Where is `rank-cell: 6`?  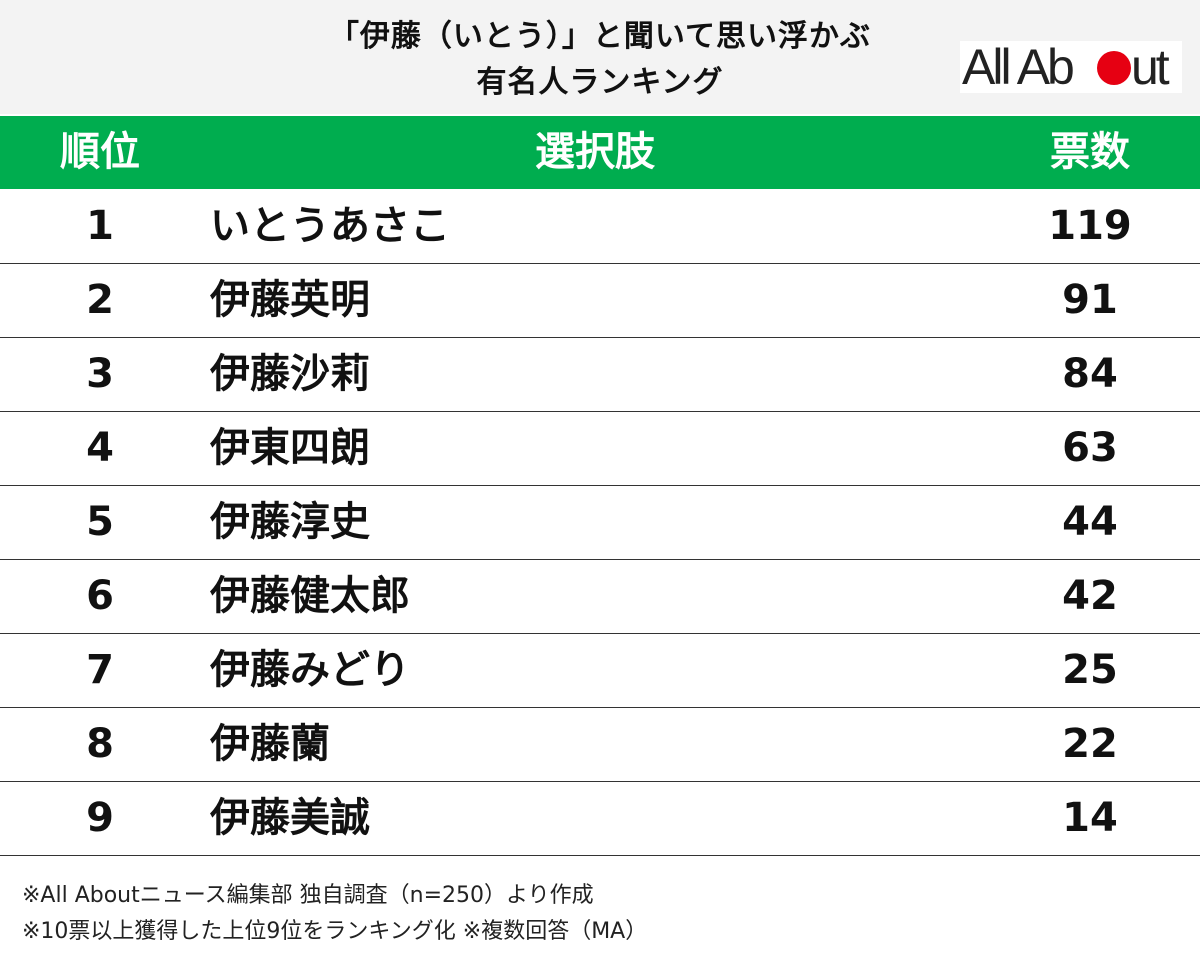 rank-cell: 6 is located at coordinates (100, 596).